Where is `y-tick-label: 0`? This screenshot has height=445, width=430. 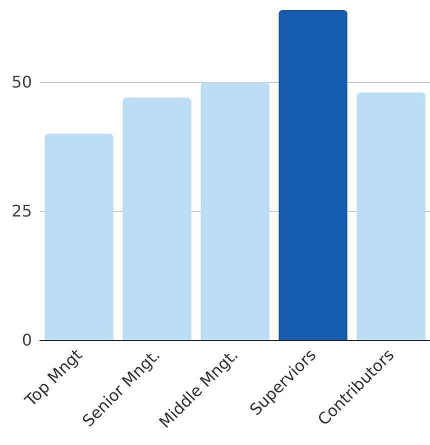 y-tick-label: 0 is located at coordinates (27, 340).